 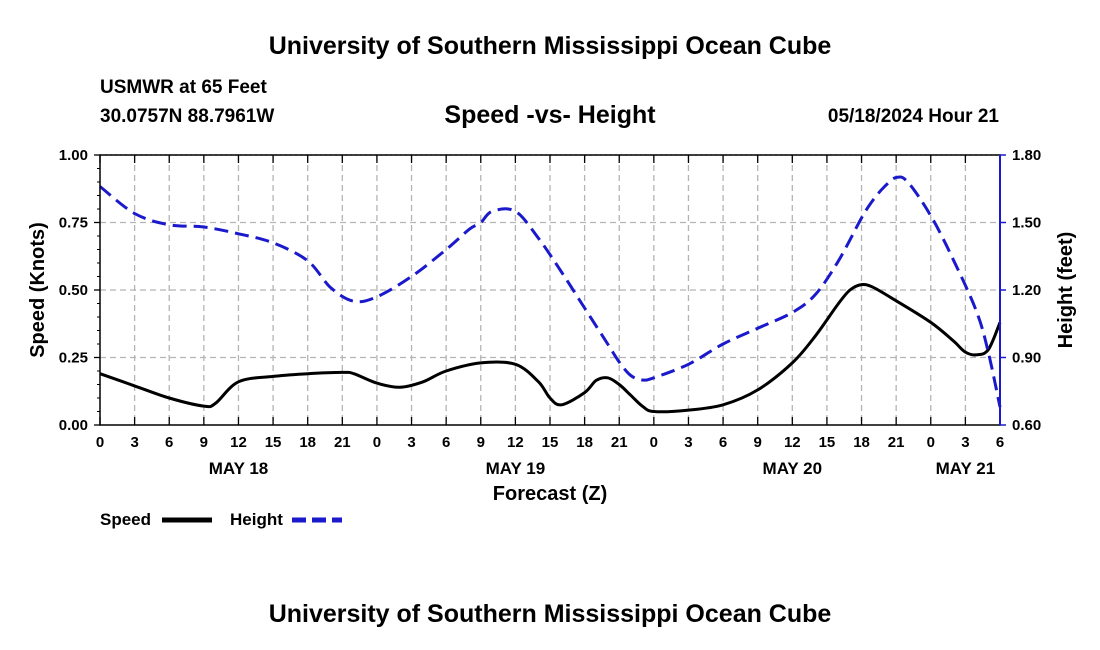 I want to click on y-left-tick-label: 0.00, so click(x=73, y=425).